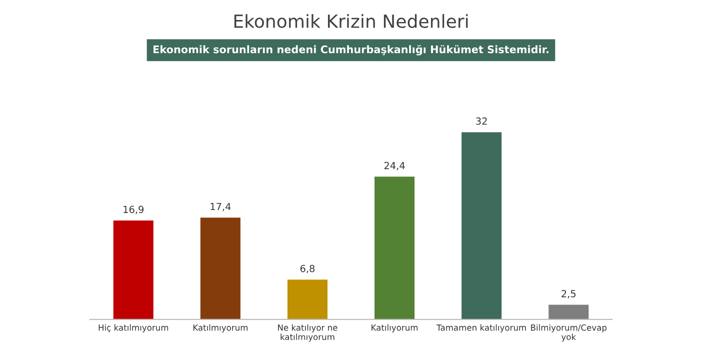 The image size is (702, 351). I want to click on data-label: 6,8, so click(307, 269).